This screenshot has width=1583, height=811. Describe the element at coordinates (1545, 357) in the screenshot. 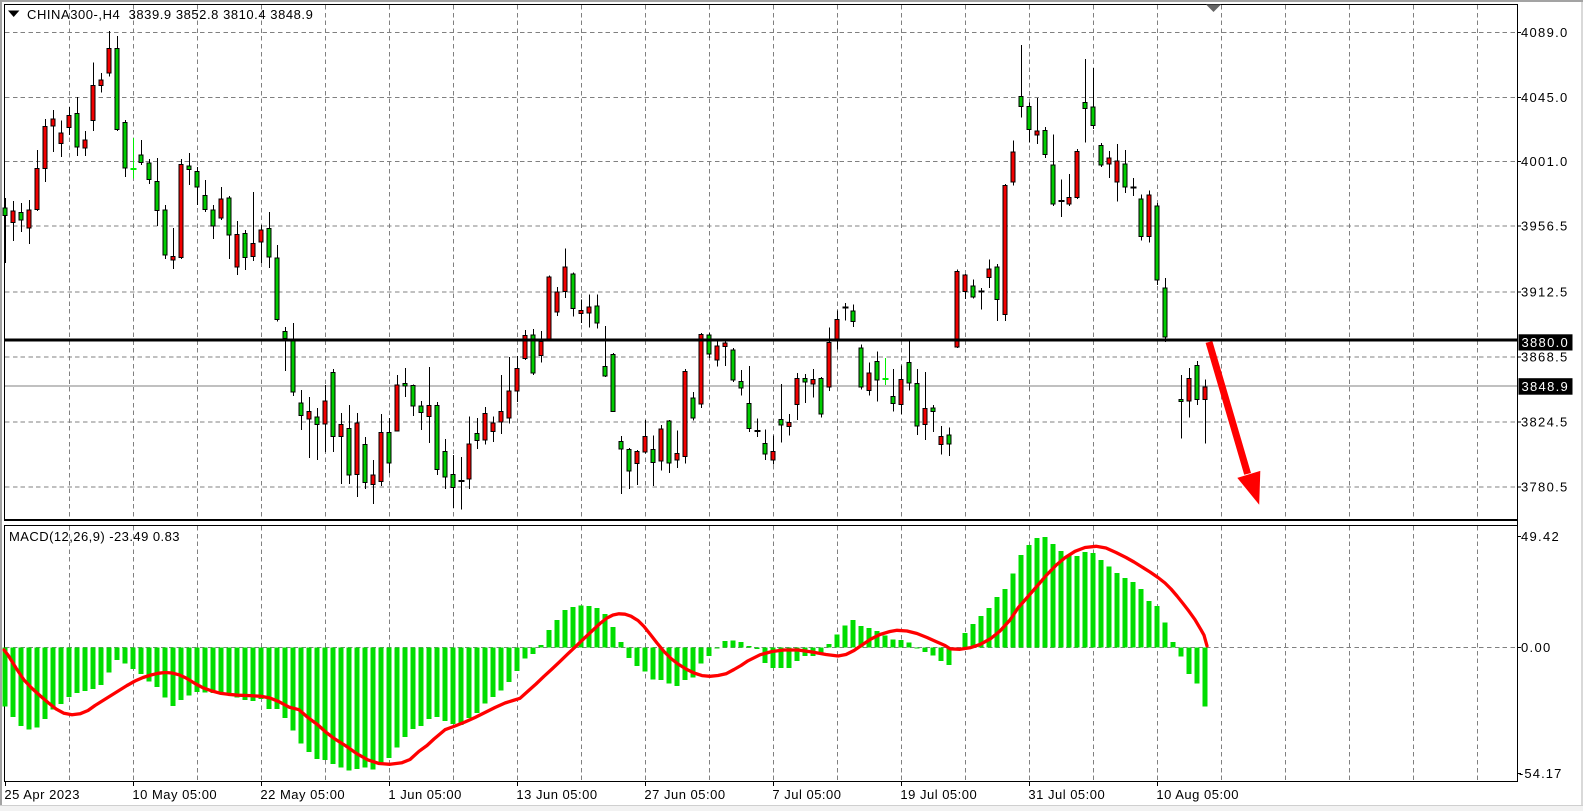

I see `svg-text: 3868.5` at that location.